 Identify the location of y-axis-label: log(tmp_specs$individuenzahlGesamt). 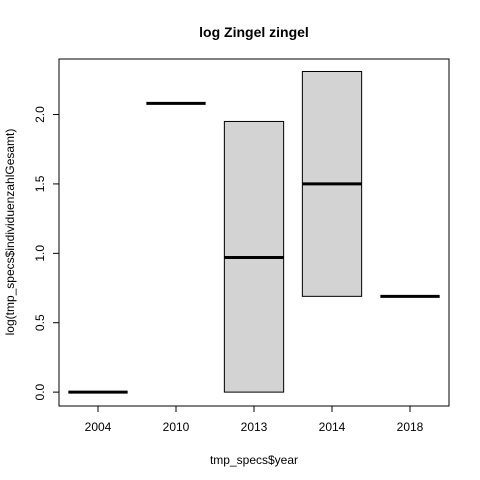
(10, 232).